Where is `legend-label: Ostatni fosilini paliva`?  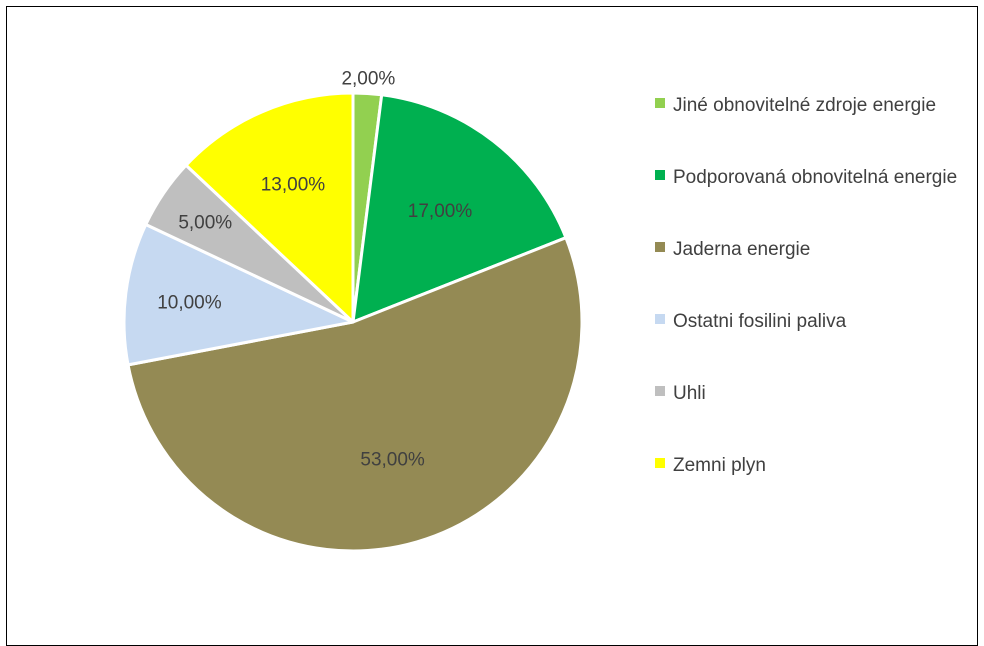
legend-label: Ostatni fosilini paliva is located at coordinates (760, 321).